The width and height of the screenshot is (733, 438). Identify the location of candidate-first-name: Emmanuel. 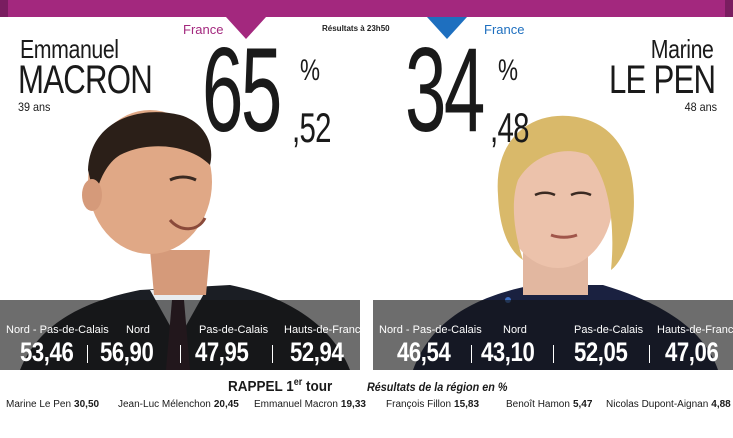
(69, 49).